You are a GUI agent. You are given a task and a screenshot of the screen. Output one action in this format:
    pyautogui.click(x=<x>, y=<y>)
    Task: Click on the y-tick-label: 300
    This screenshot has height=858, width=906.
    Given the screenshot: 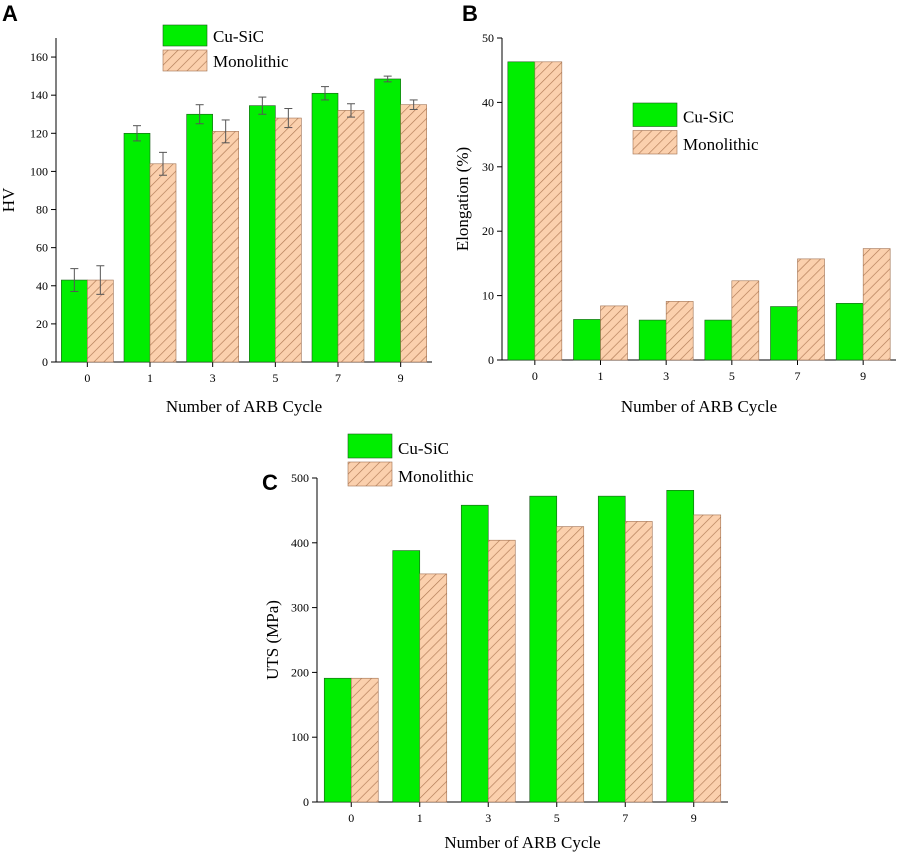 What is the action you would take?
    pyautogui.click(x=300, y=608)
    